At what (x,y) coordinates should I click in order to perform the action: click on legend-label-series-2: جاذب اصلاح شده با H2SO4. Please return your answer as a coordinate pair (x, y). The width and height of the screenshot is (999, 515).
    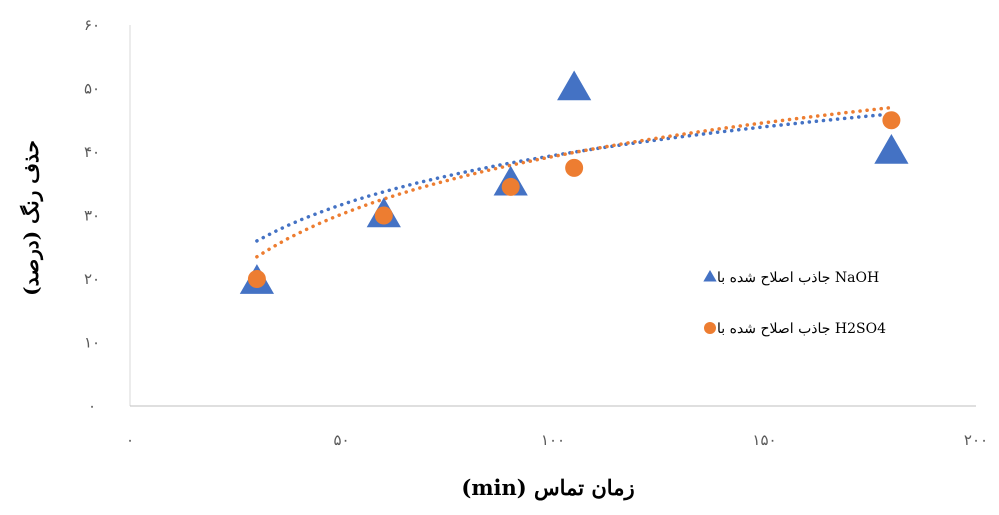
    Looking at the image, I should click on (801, 329).